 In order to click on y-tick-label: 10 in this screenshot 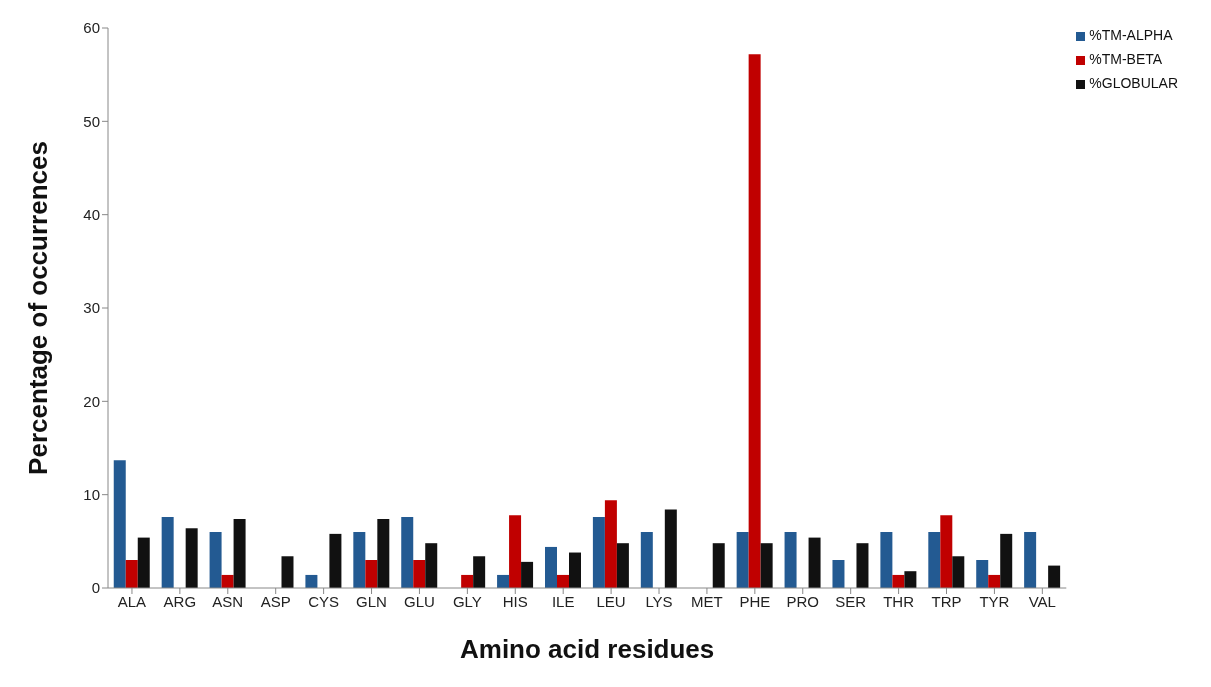, I will do `click(91, 494)`.